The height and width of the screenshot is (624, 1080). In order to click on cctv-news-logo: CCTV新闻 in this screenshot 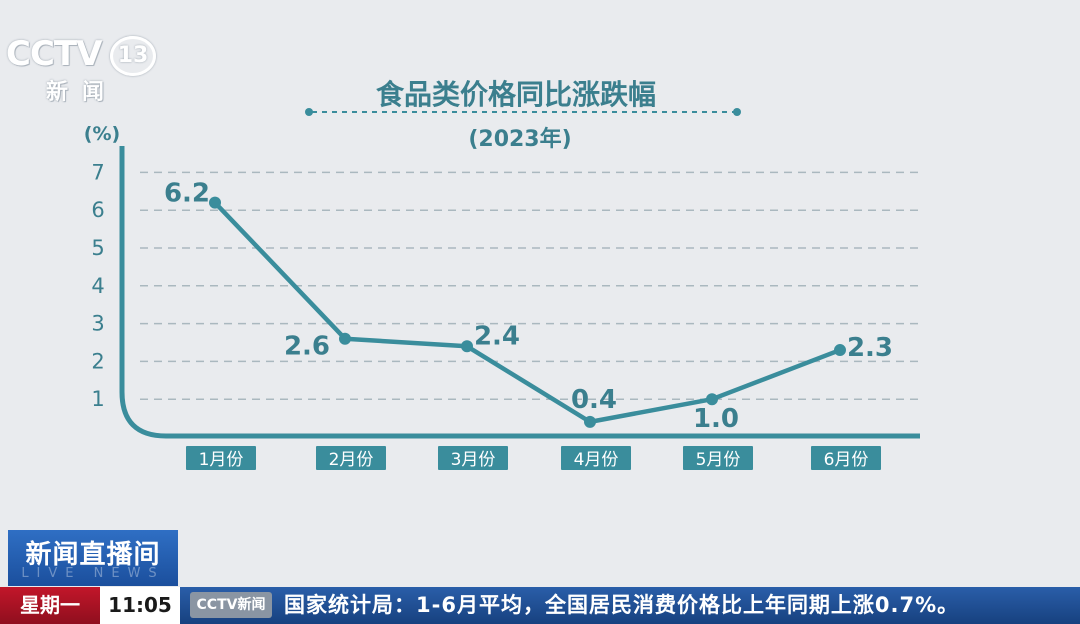, I will do `click(231, 605)`.